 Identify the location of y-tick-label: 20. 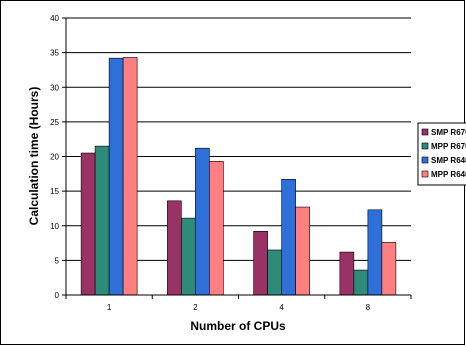
(54, 157).